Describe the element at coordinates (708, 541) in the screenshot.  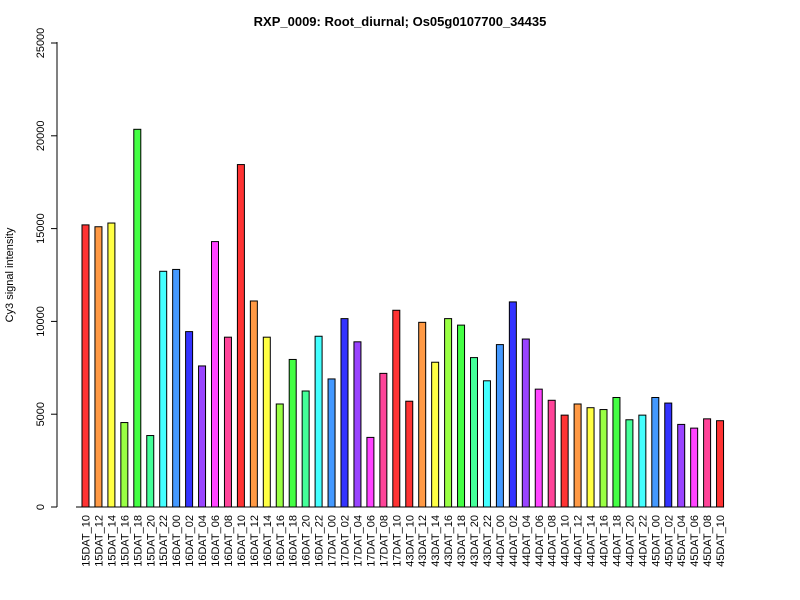
I see `x-tick-label: 45DAT_08` at that location.